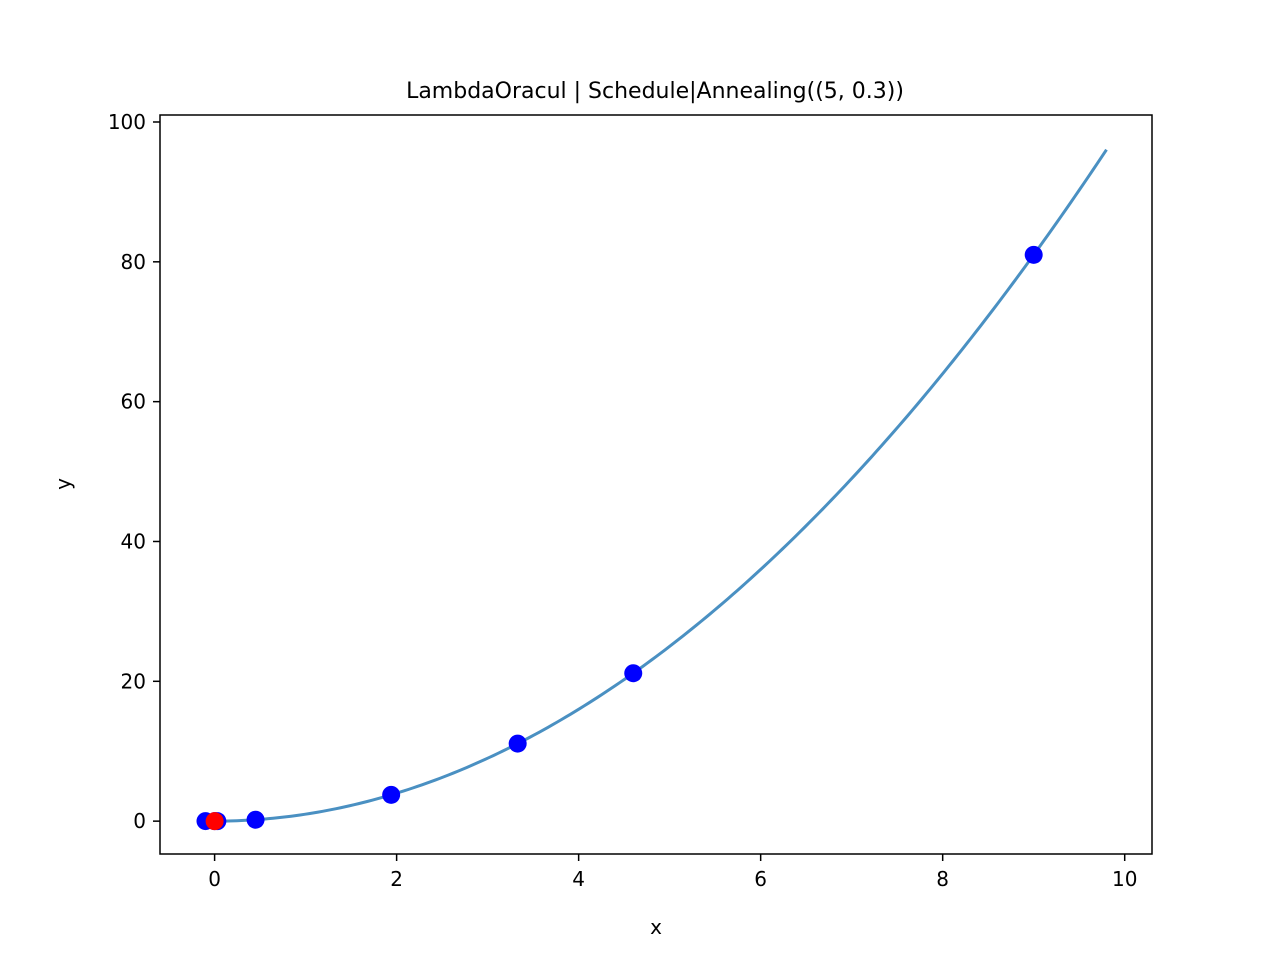 This screenshot has height=964, width=1280. Describe the element at coordinates (1124, 879) in the screenshot. I see `x-tick-label: 10` at that location.